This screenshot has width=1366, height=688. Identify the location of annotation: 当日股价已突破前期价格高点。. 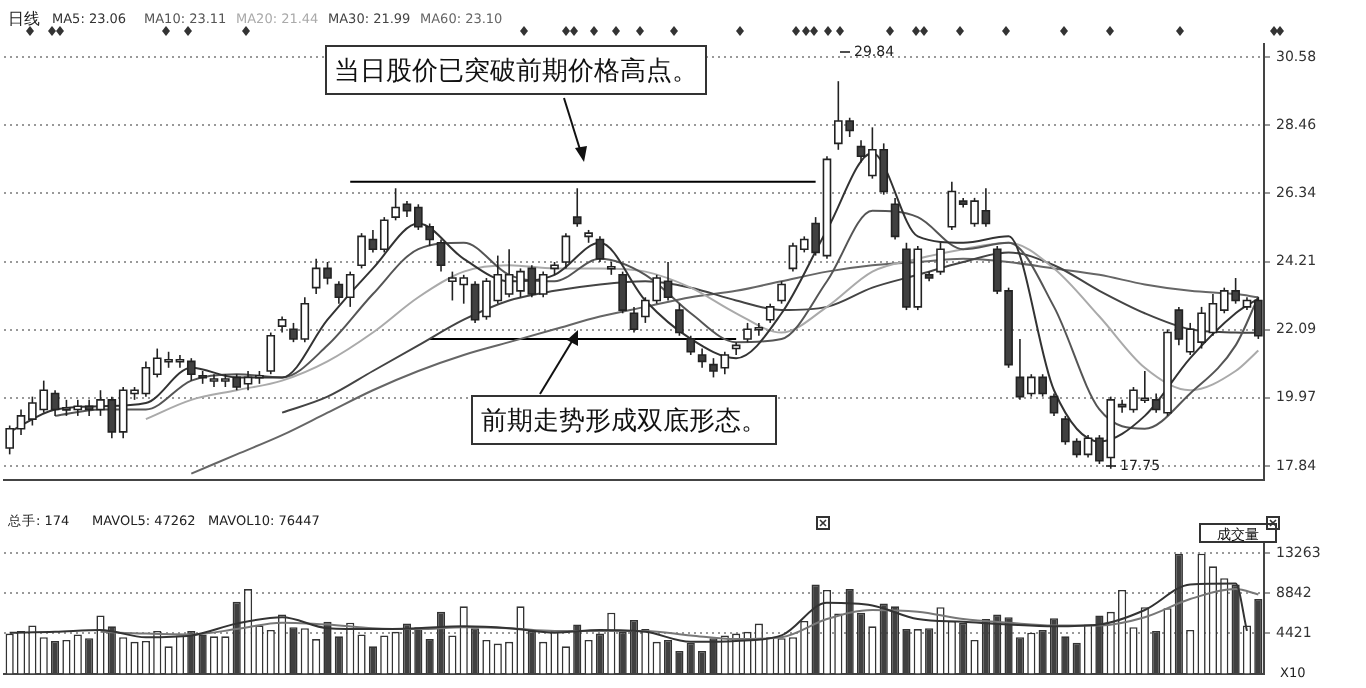
(516, 69).